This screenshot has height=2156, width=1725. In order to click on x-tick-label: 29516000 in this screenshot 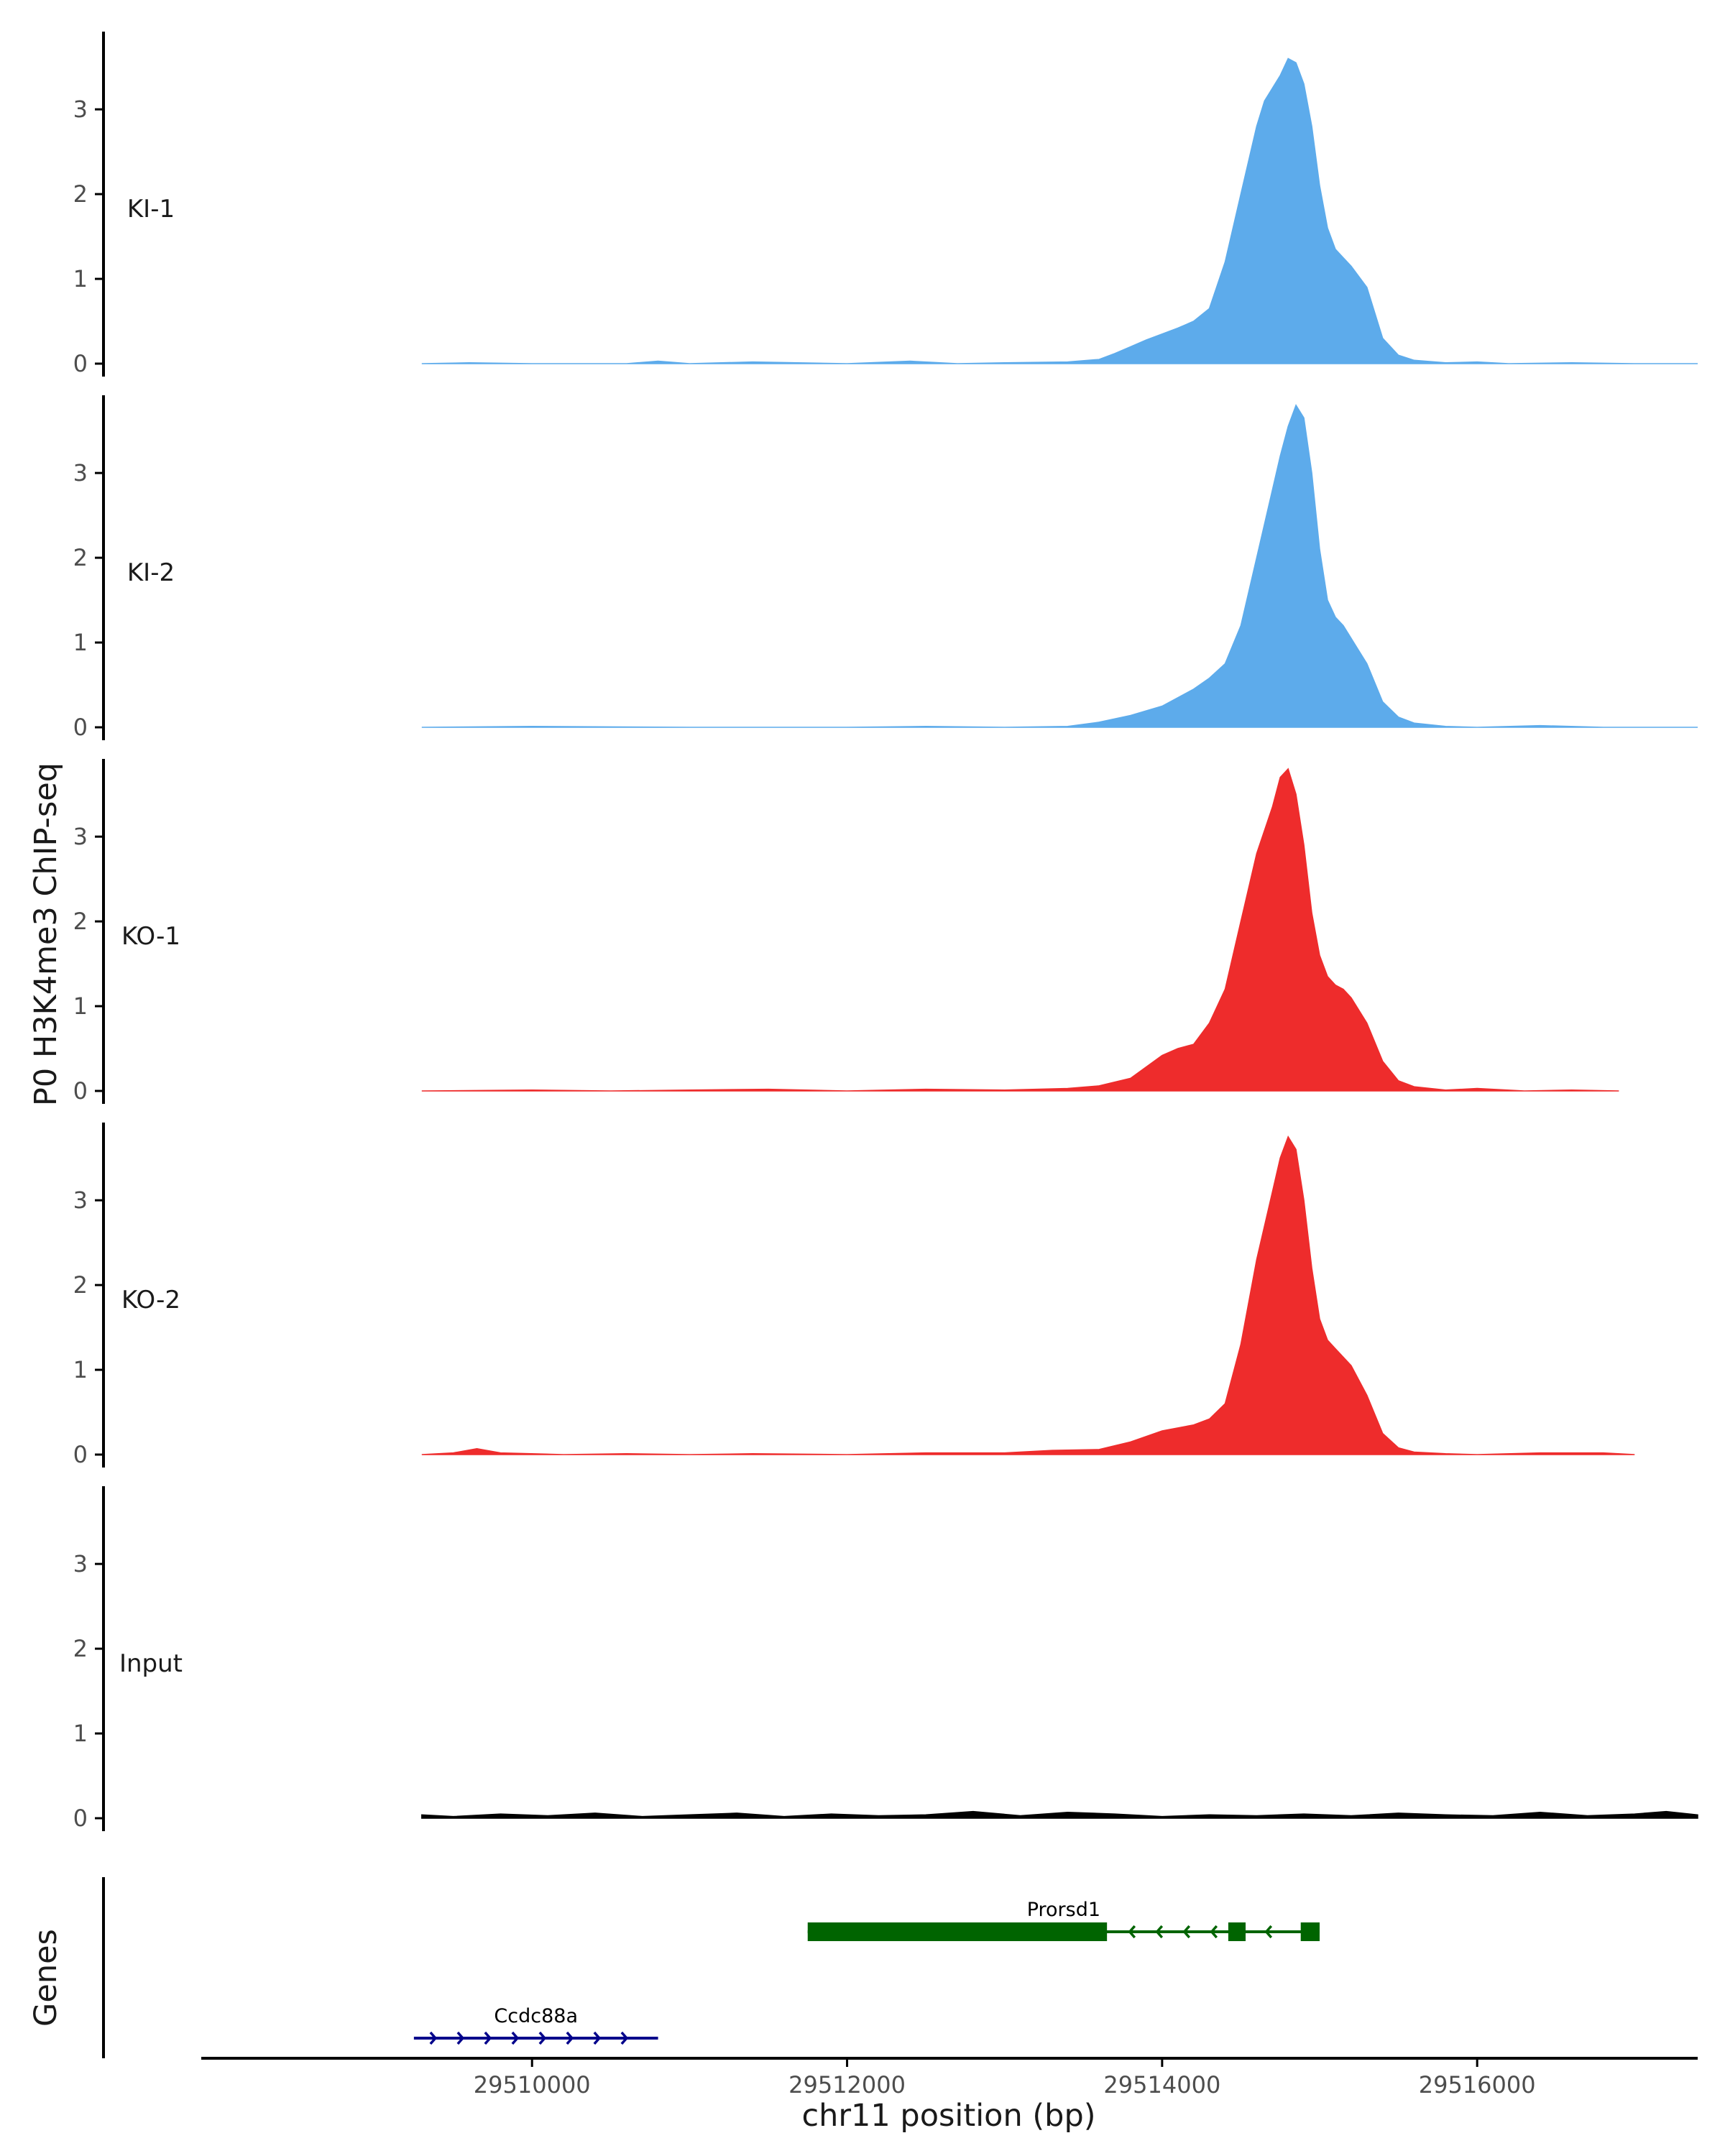, I will do `click(1477, 2085)`.